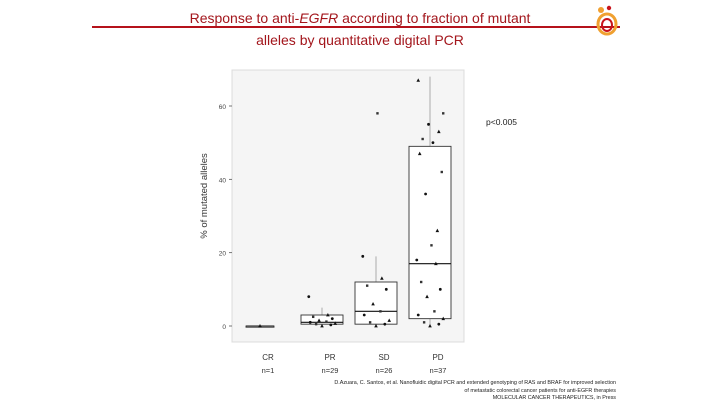 Image resolution: width=720 pixels, height=405 pixels. I want to click on title-divider, so click(356, 27).